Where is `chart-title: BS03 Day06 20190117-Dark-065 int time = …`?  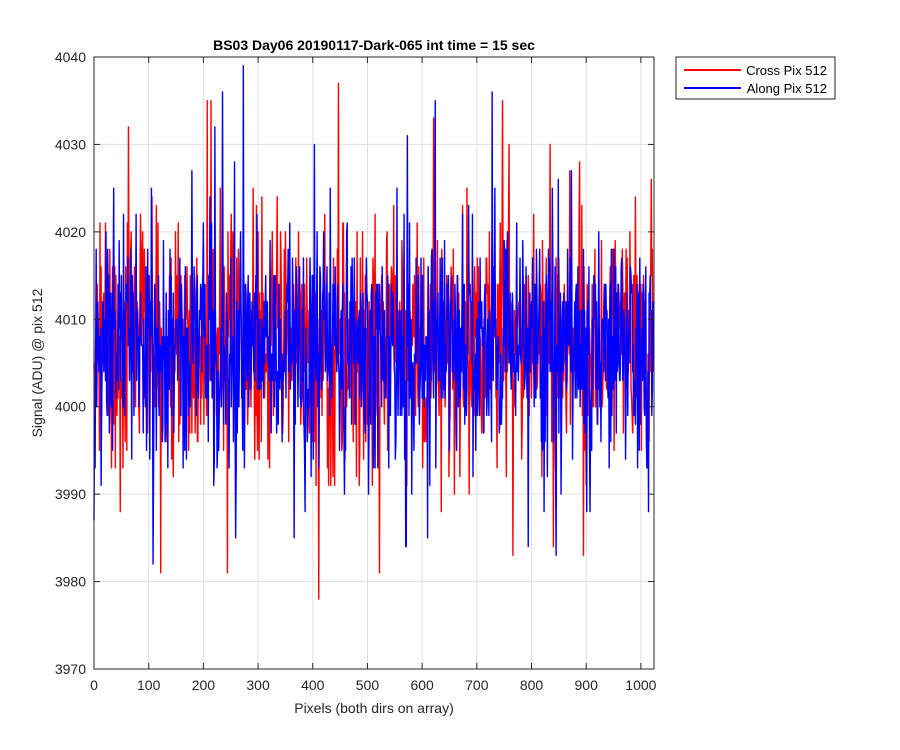 chart-title: BS03 Day06 20190117-Dark-065 int time = … is located at coordinates (374, 45).